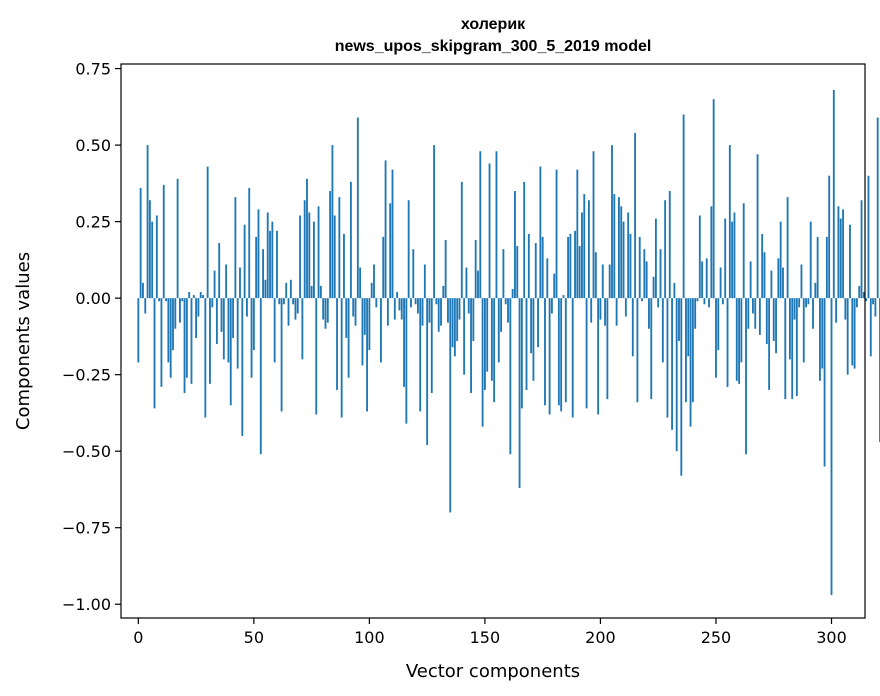  Describe the element at coordinates (86, 451) in the screenshot. I see `y-tick-label: −0.50` at that location.